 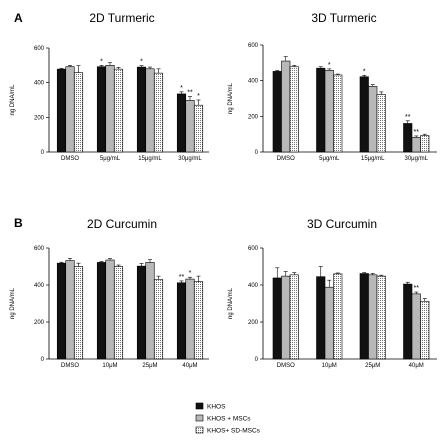 What do you see at coordinates (122, 224) in the screenshot?
I see `chart-title: 2D Curcumin` at bounding box center [122, 224].